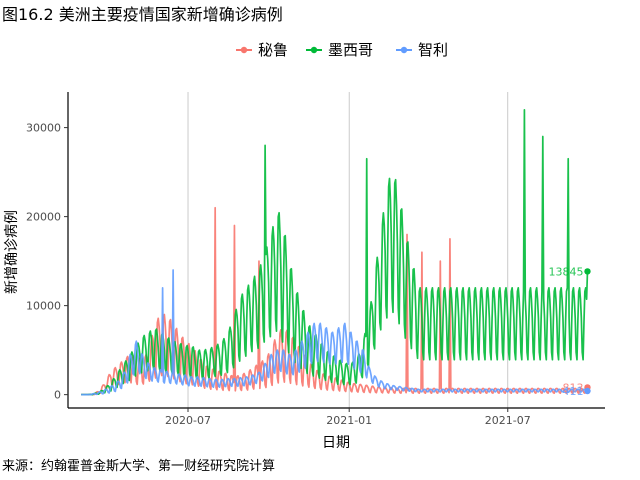 The image size is (640, 480). I want to click on source-note: 来源：约翰霍普金斯大学、第一财经研究院计算, so click(138, 466).